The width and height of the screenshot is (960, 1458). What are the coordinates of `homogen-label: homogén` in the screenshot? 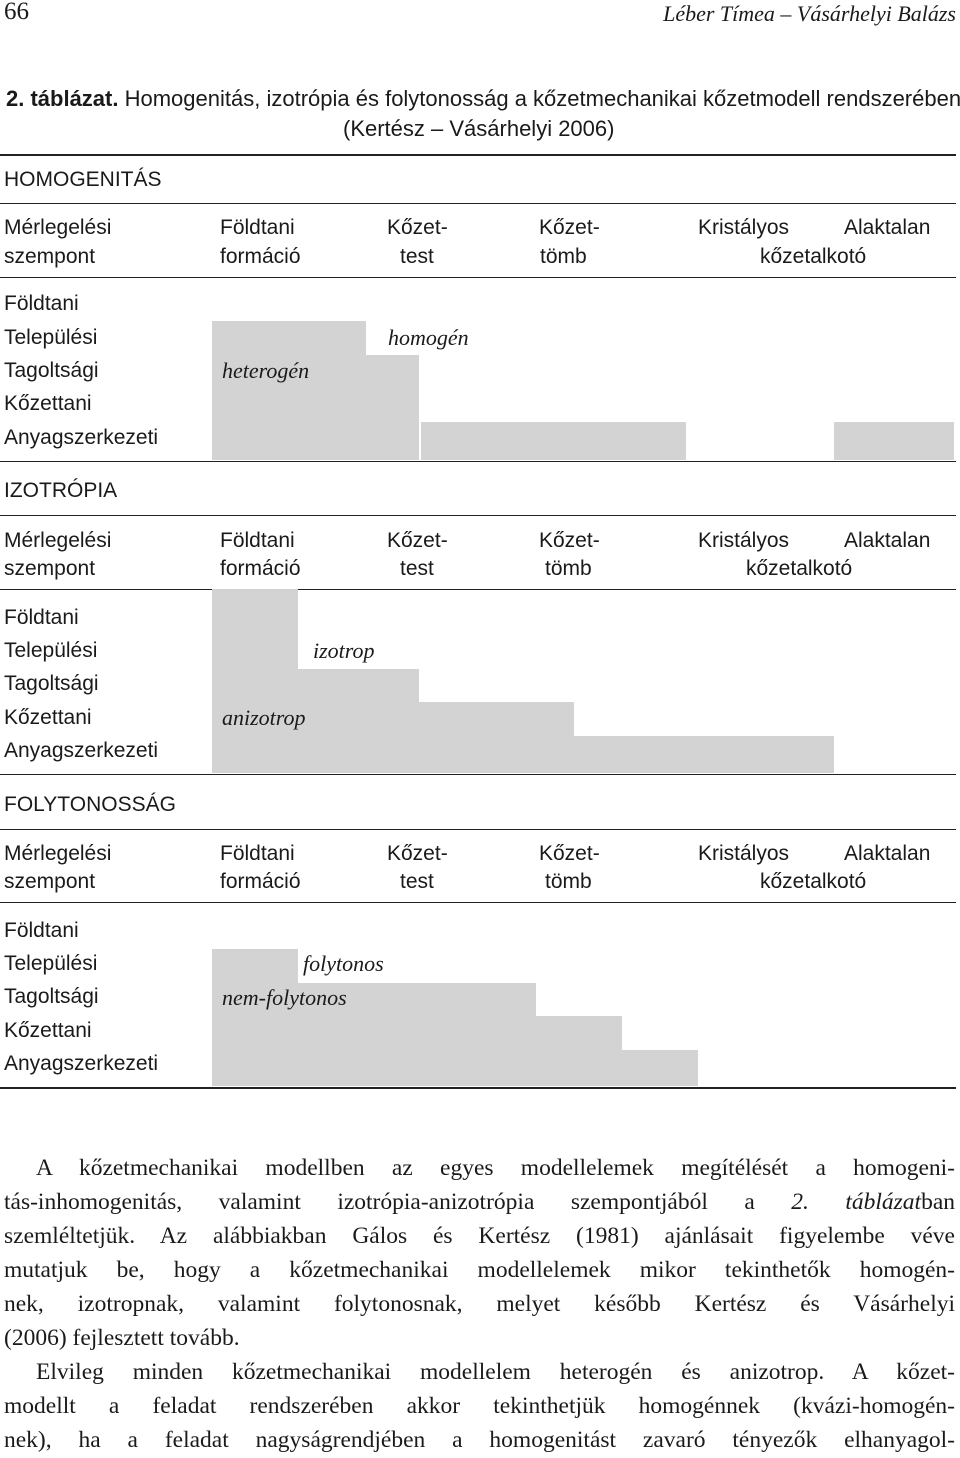 It's located at (428, 337).